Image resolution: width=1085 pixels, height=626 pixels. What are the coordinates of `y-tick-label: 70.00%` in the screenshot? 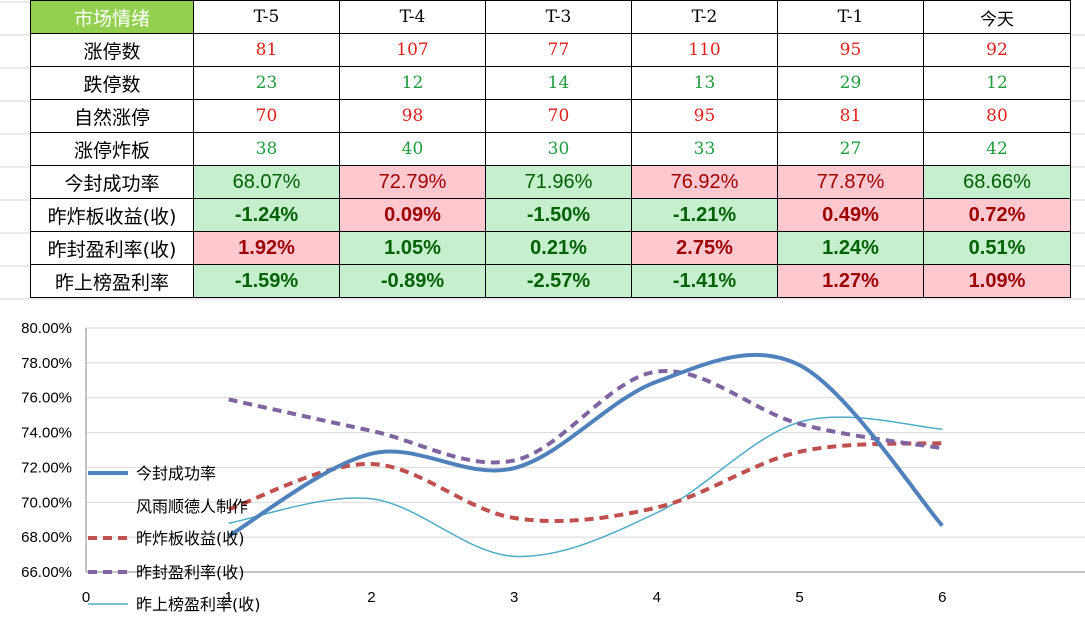 It's located at (46, 502).